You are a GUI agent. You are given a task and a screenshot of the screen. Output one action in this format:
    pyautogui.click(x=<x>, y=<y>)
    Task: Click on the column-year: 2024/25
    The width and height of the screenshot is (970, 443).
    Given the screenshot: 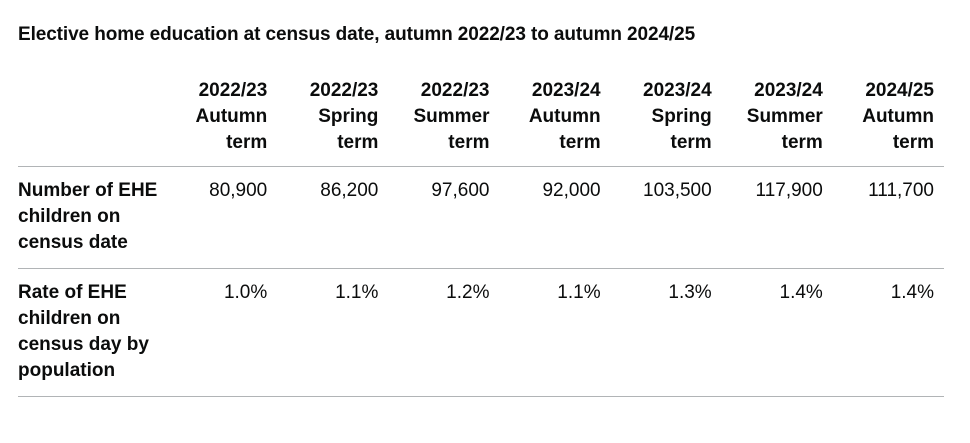 What is the action you would take?
    pyautogui.click(x=899, y=90)
    